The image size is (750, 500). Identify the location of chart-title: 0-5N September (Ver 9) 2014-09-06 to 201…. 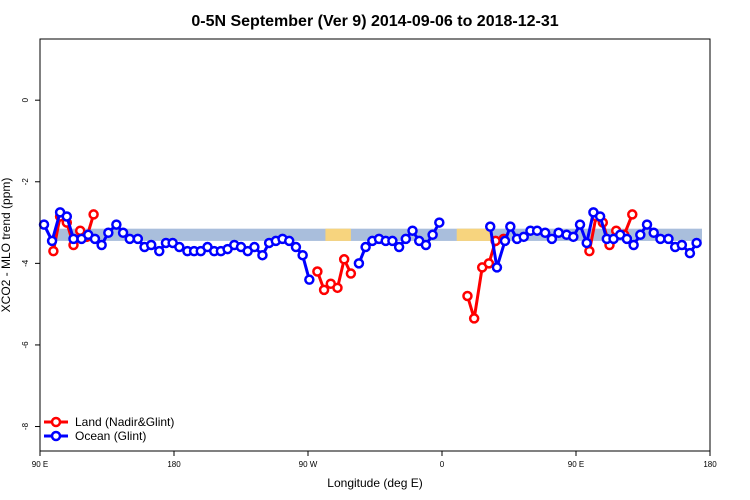
(374, 21).